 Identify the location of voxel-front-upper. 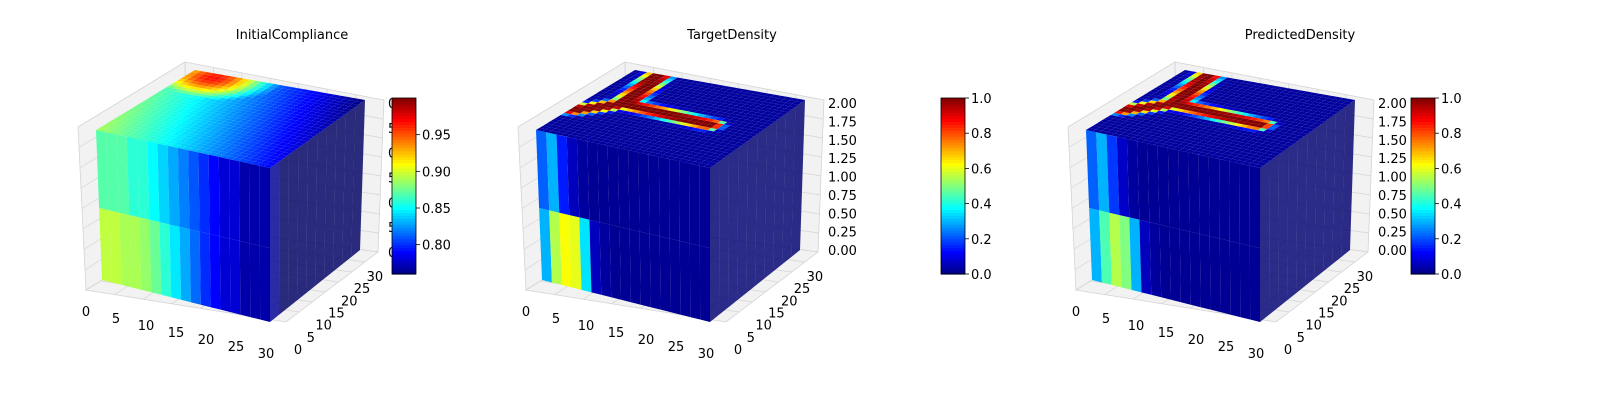
(1224, 200).